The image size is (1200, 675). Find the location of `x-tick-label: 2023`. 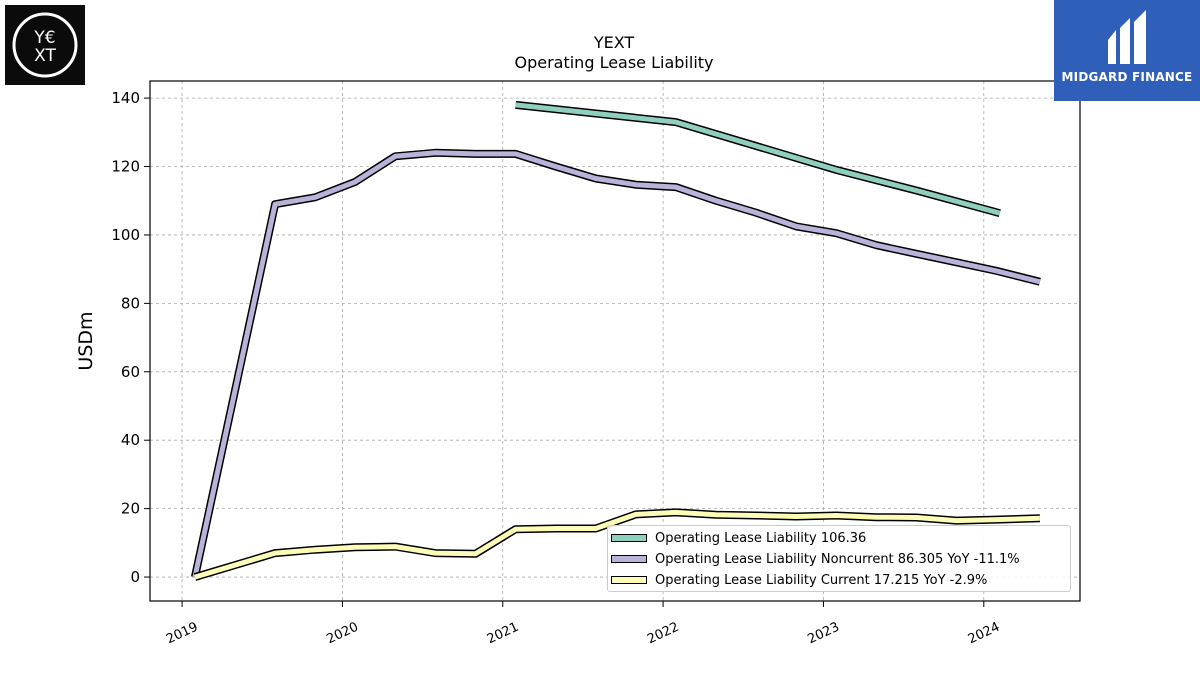

x-tick-label: 2023 is located at coordinates (823, 634).